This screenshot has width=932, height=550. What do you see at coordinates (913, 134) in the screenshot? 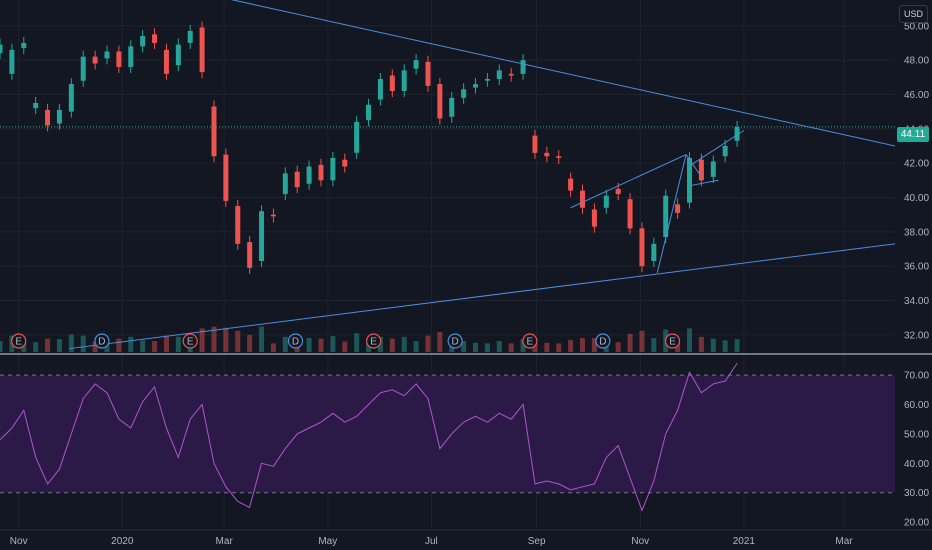
I see `last-price-label: 44.11` at bounding box center [913, 134].